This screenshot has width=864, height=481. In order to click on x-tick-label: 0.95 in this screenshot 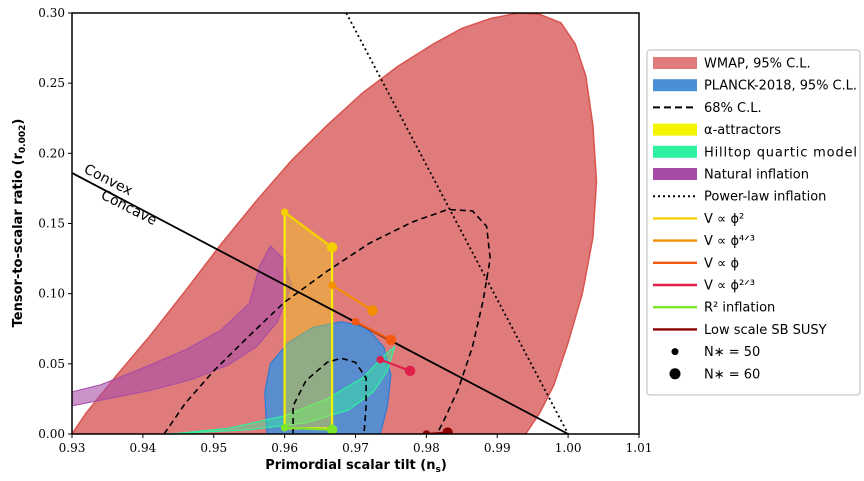, I will do `click(213, 448)`.